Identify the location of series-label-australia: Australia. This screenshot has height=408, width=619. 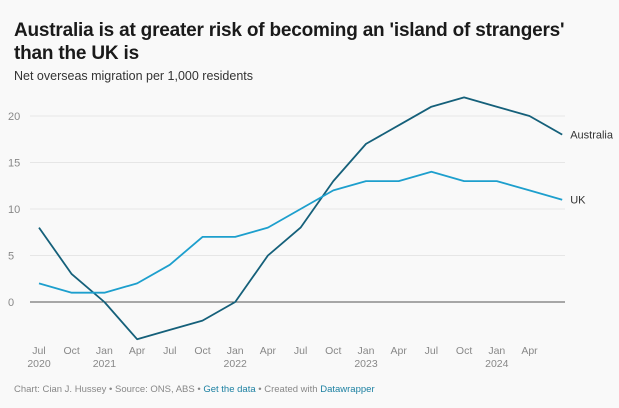
(592, 136).